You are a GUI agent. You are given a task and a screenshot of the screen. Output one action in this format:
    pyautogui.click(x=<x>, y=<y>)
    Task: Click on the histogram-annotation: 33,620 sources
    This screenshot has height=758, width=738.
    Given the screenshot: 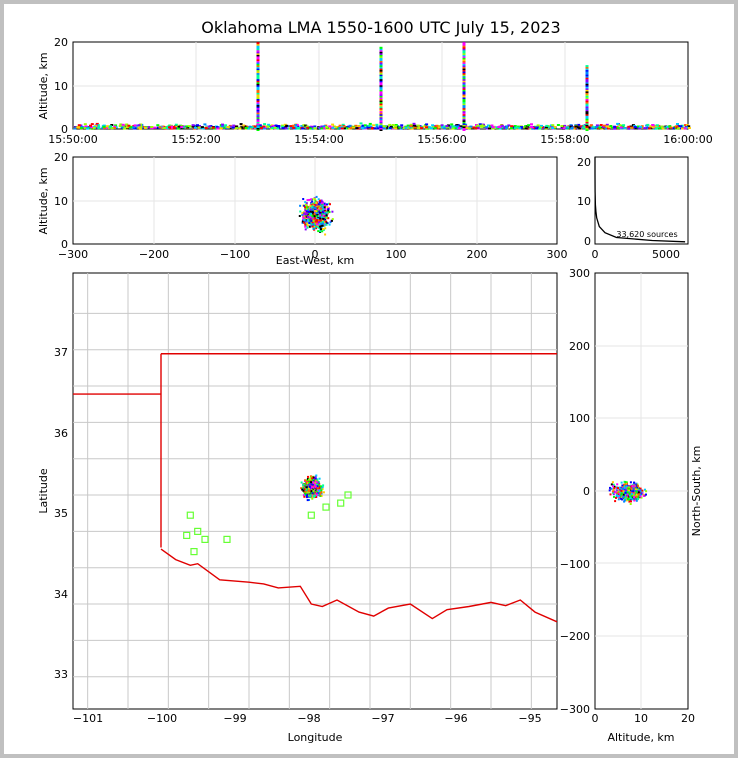 What is the action you would take?
    pyautogui.click(x=646, y=234)
    